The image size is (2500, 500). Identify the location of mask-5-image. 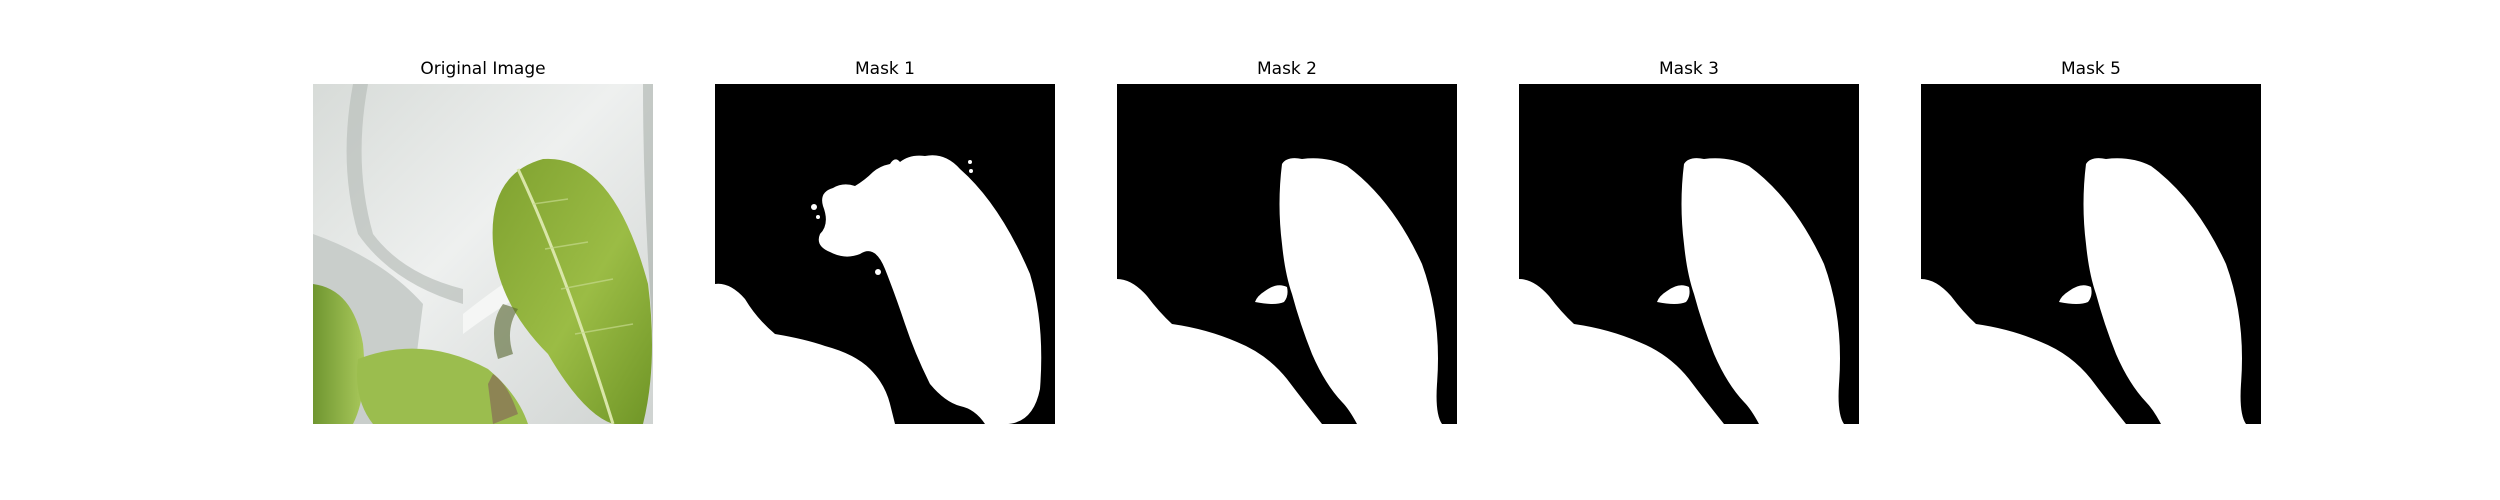
(2091, 254).